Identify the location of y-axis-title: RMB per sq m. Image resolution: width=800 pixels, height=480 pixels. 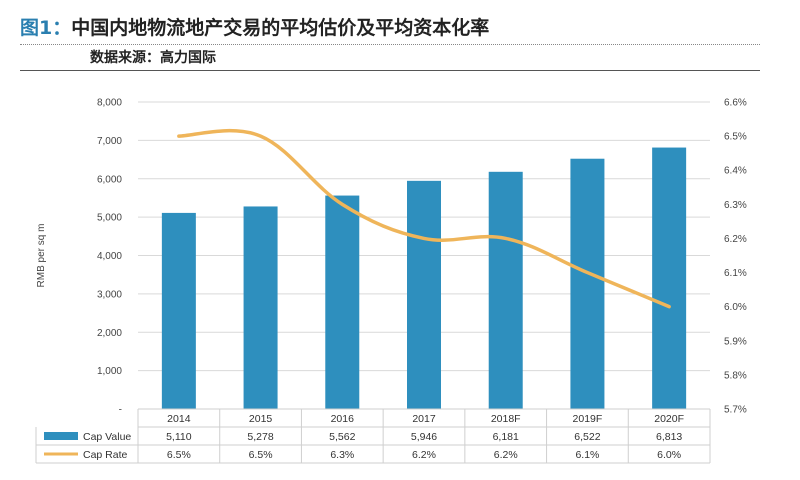
(41, 256).